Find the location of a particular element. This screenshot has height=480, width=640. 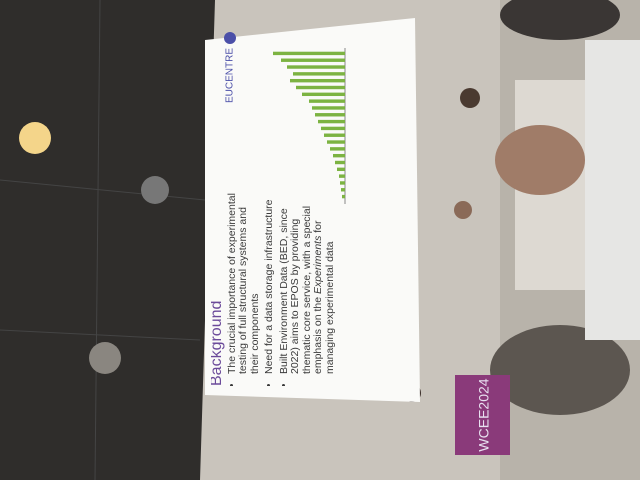

banner-text: WCEE2024 is located at coordinates (484, 414).